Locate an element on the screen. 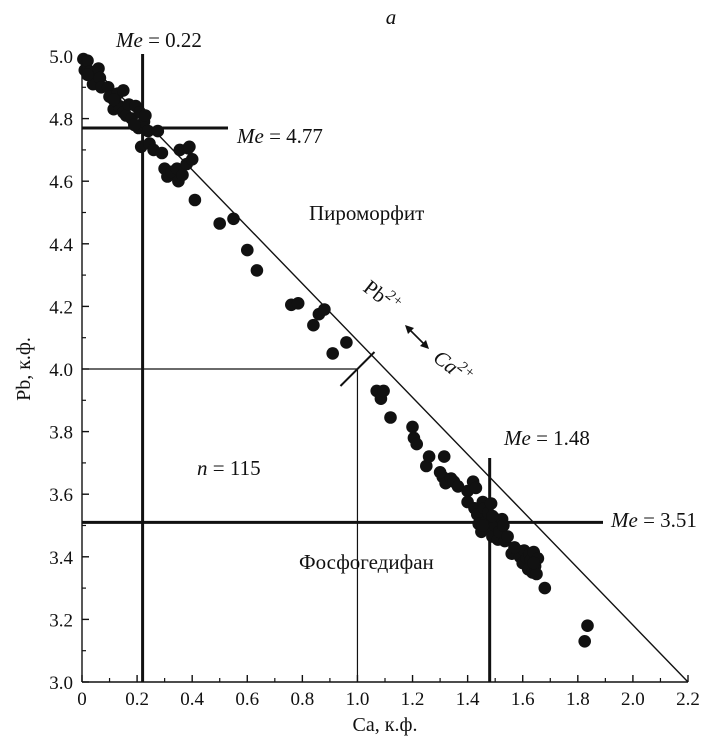  x-axis-title: Ca, к.ф. is located at coordinates (385, 725).